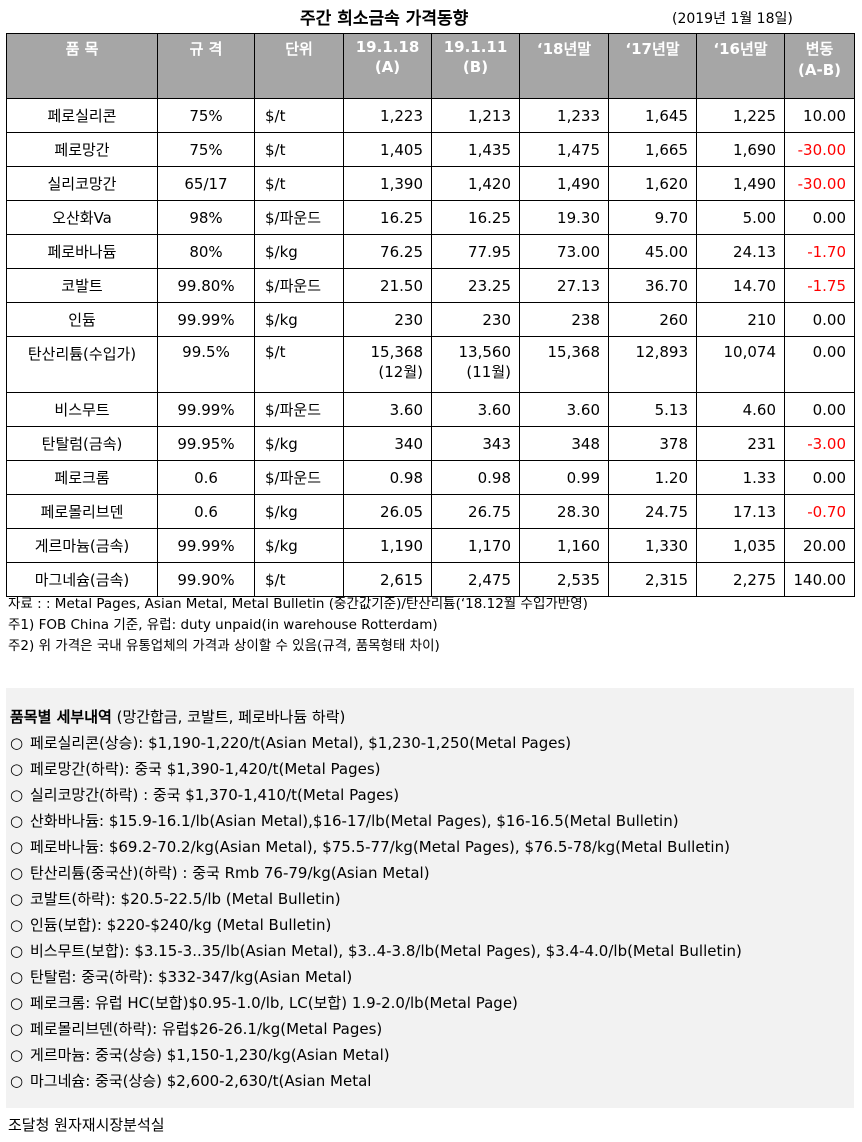 This screenshot has height=1142, width=862. I want to click on price-previous-cell: 0.98, so click(475, 477).